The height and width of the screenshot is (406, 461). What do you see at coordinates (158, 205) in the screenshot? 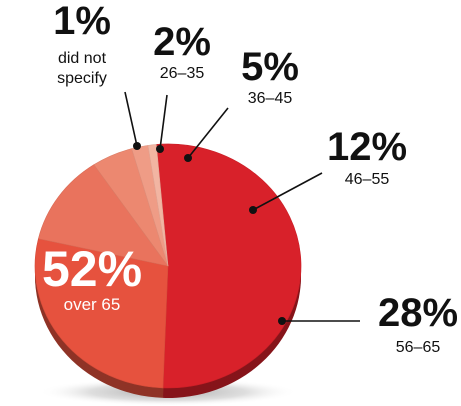
I see `pie-slice-did-not-specify` at bounding box center [158, 205].